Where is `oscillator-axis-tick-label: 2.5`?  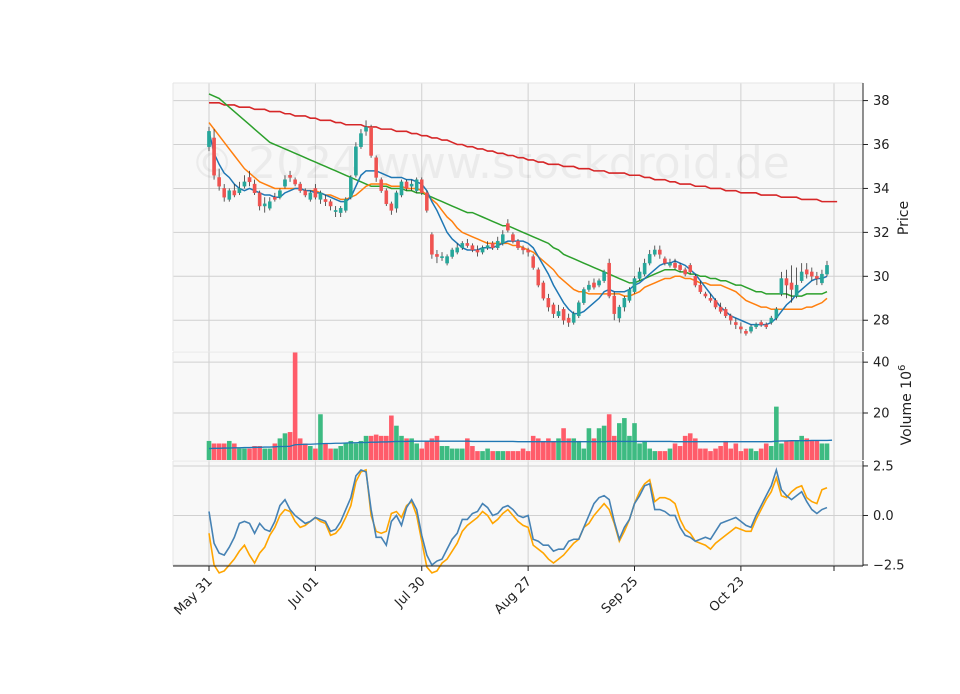
oscillator-axis-tick-label: 2.5 is located at coordinates (883, 466).